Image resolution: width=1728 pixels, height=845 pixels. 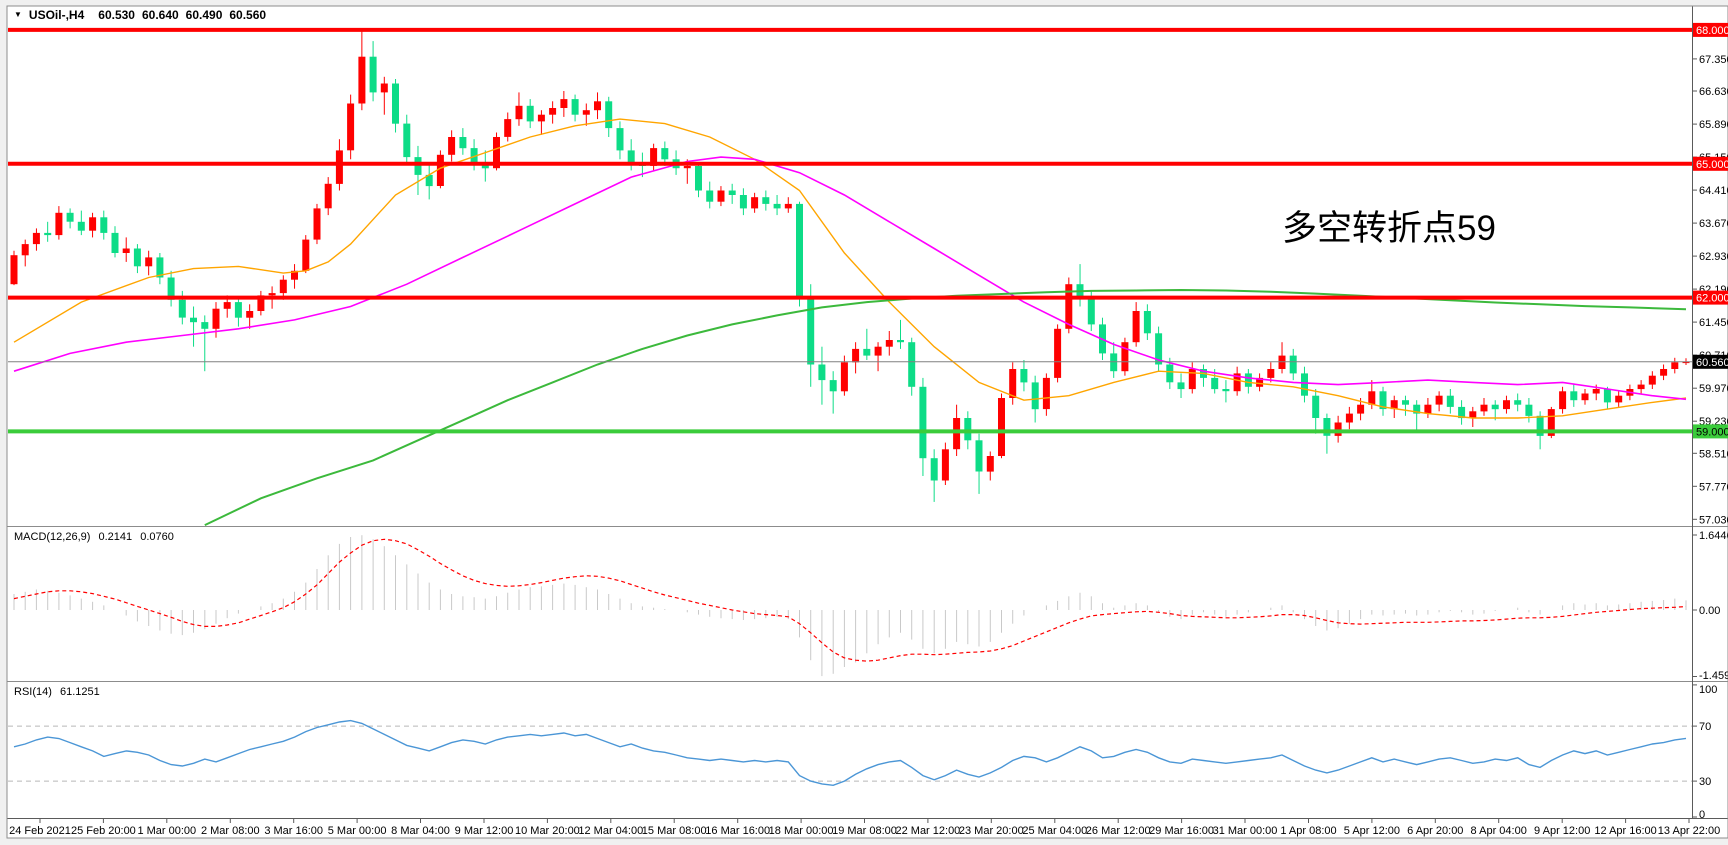 What do you see at coordinates (420, 831) in the screenshot?
I see `svg-text: 8 Mar 04:00` at bounding box center [420, 831].